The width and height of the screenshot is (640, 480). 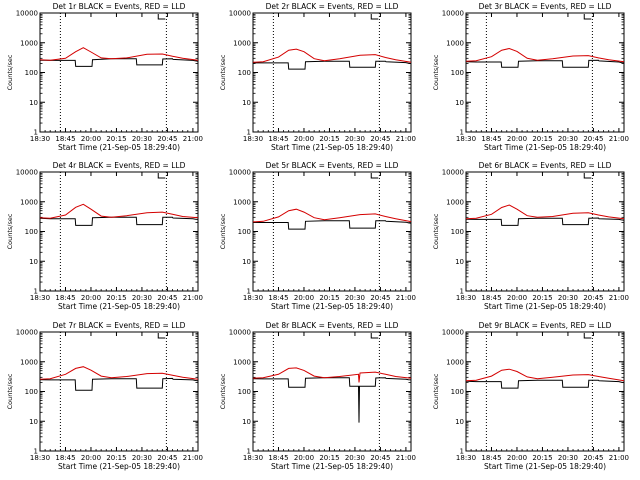 I want to click on plot-title: Det 5r BLACK = Events, RED = LLD, so click(x=332, y=165).